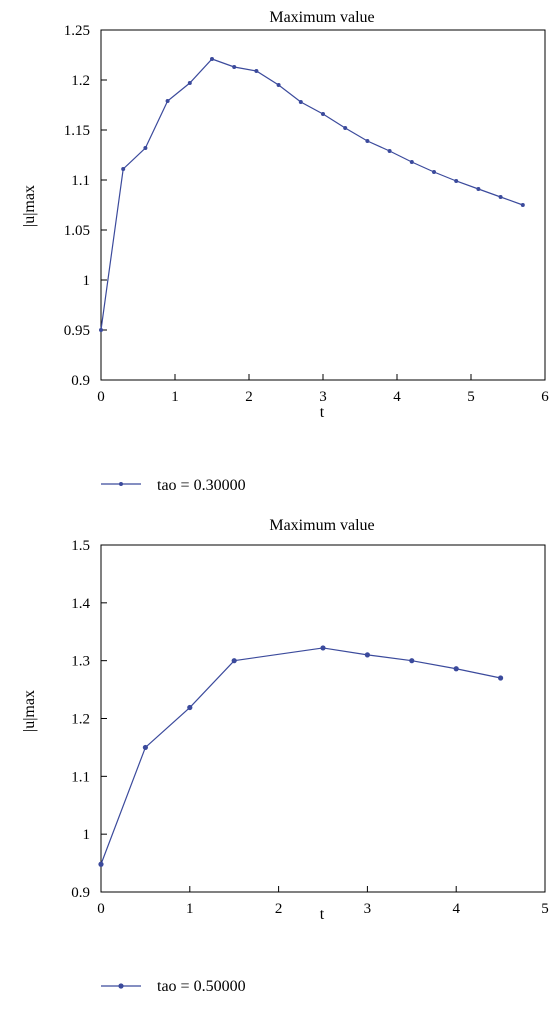 The width and height of the screenshot is (551, 1016). What do you see at coordinates (77, 231) in the screenshot?
I see `y-tick-label: 1.05` at bounding box center [77, 231].